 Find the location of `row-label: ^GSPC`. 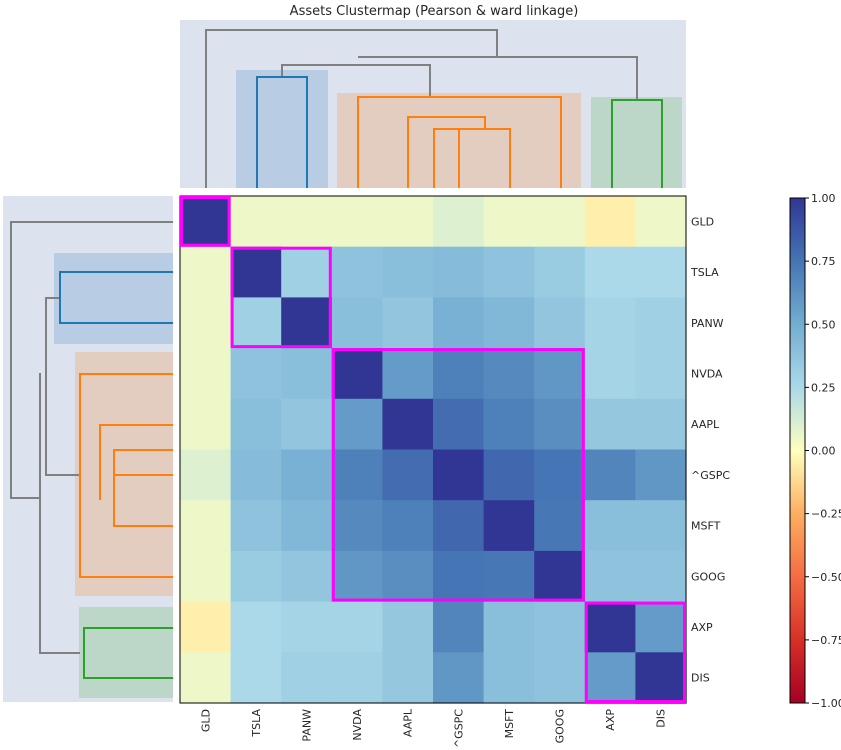

row-label: ^GSPC is located at coordinates (710, 475).